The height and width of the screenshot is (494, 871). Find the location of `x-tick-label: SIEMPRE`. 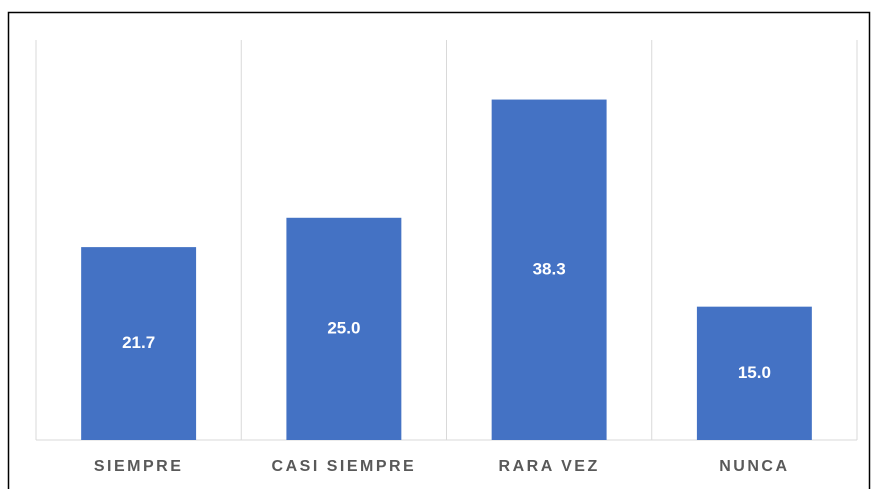

x-tick-label: SIEMPRE is located at coordinates (139, 466).